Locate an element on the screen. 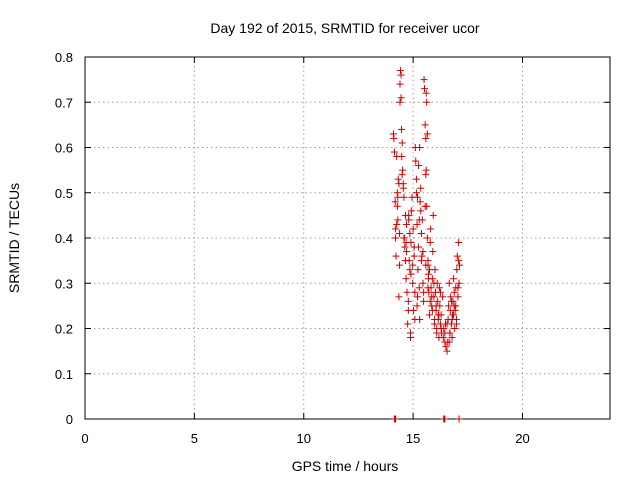  y-tick-label: 0.4 is located at coordinates (64, 238).